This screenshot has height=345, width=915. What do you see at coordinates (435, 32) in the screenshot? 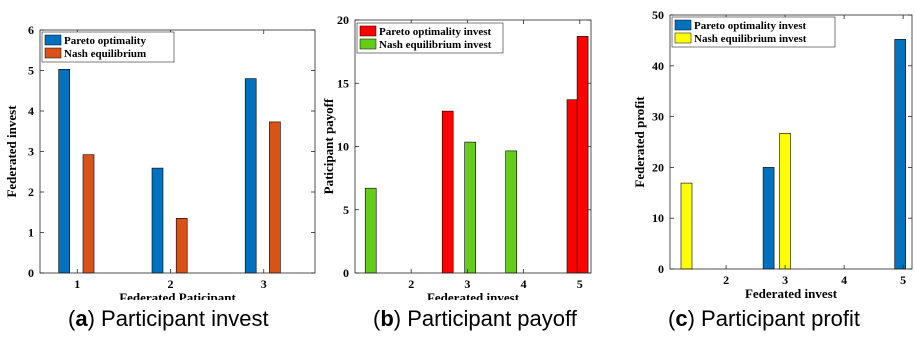
I see `legend-label-b-0: Pareto optimality invest` at bounding box center [435, 32].